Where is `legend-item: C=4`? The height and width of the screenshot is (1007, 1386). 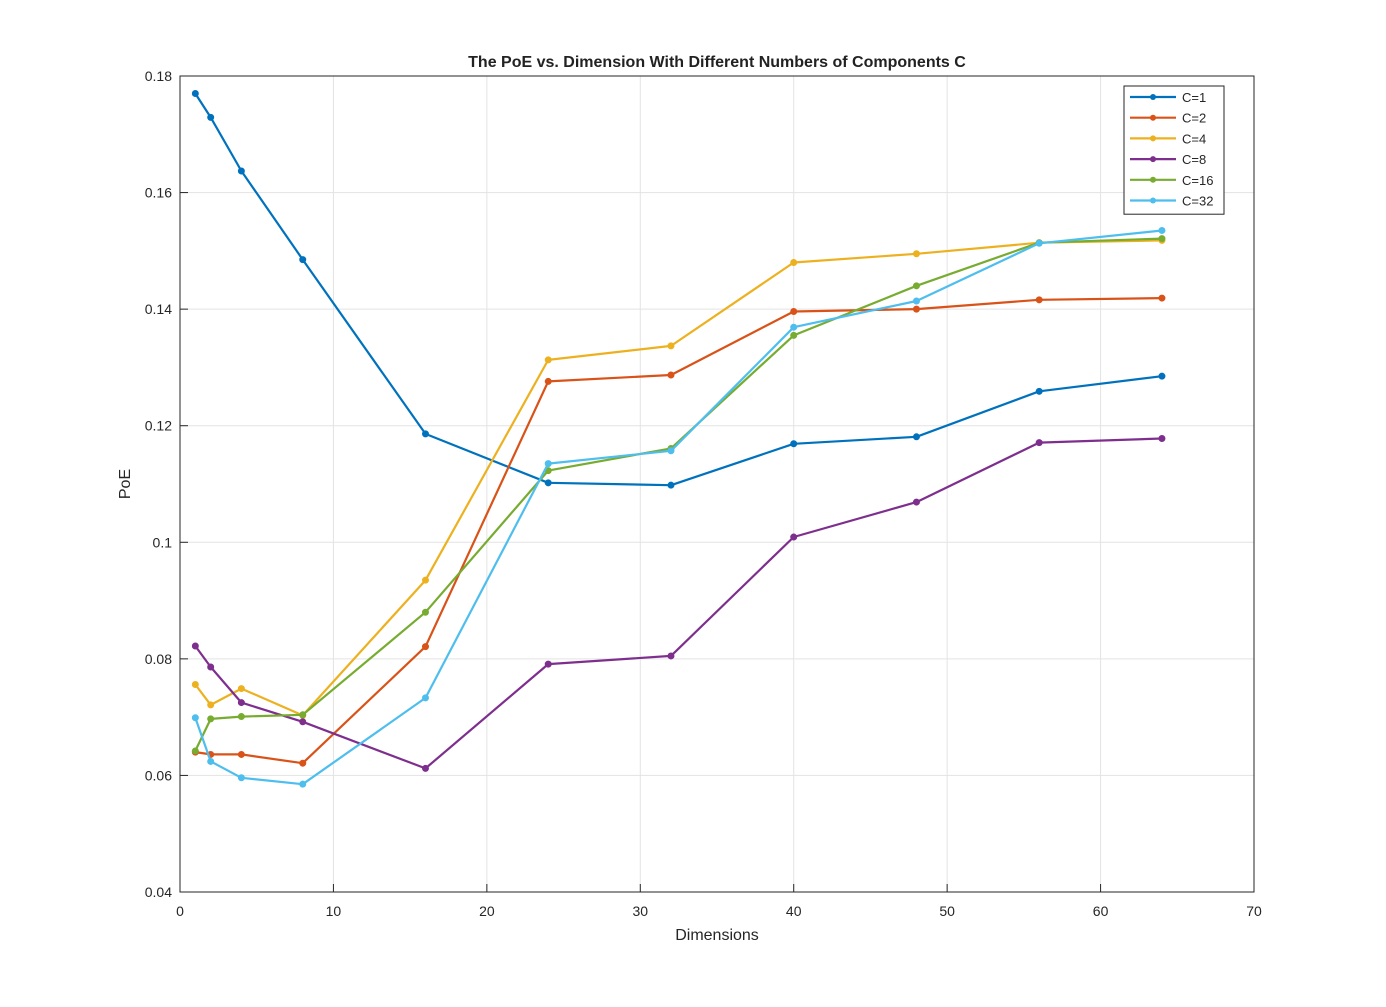
legend-item: C=4 is located at coordinates (1168, 138).